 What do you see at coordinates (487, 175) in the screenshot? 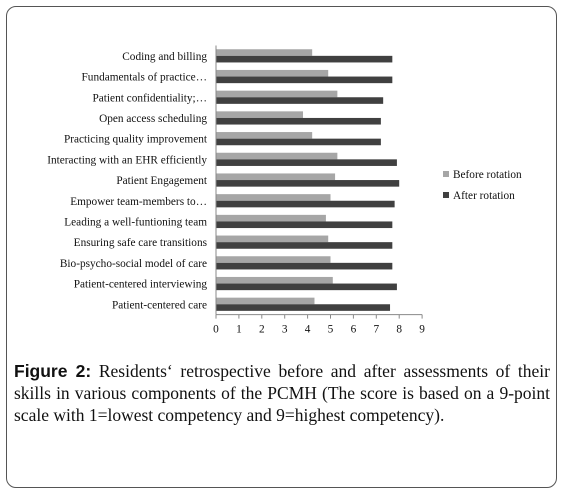
I see `legend-label-before-rotation: Before rotation` at bounding box center [487, 175].